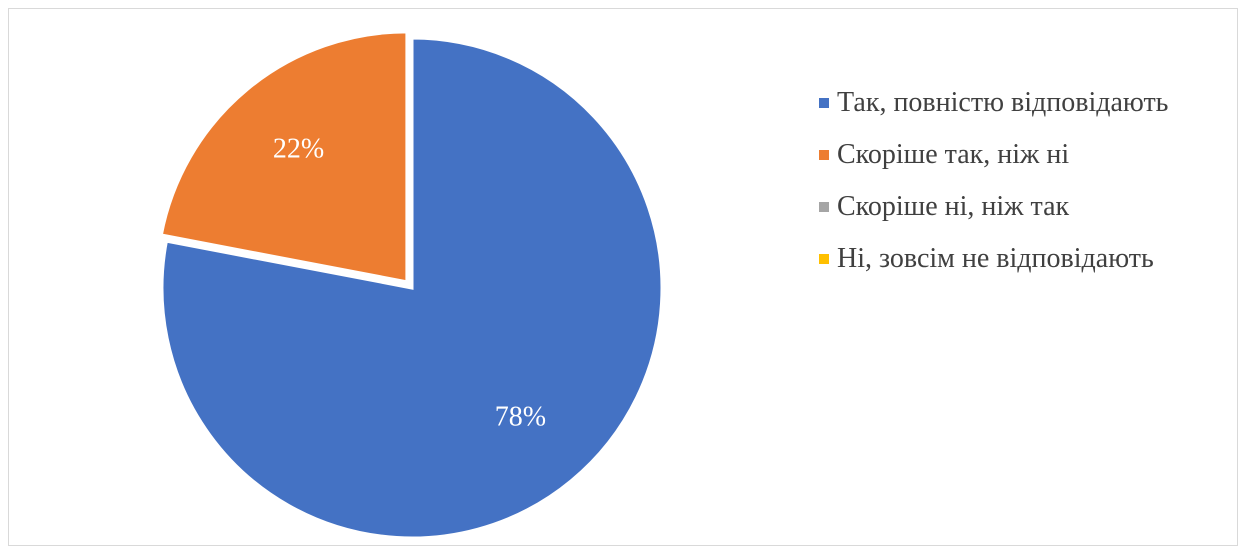 This screenshot has width=1243, height=552. What do you see at coordinates (953, 154) in the screenshot?
I see `legend-label-2: Скоріше так, ніж ні` at bounding box center [953, 154].